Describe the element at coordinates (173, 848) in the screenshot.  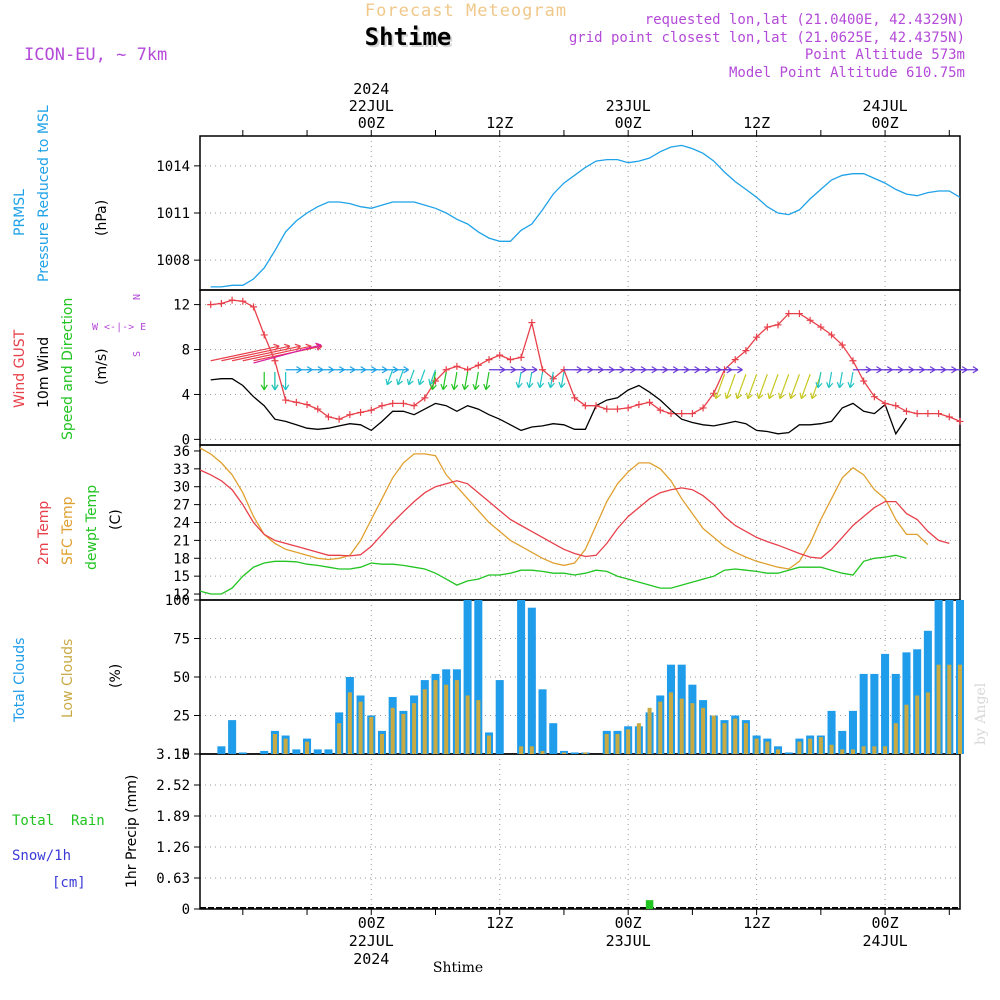
I see `ytick-label-precip-2: 1.26` at that location.